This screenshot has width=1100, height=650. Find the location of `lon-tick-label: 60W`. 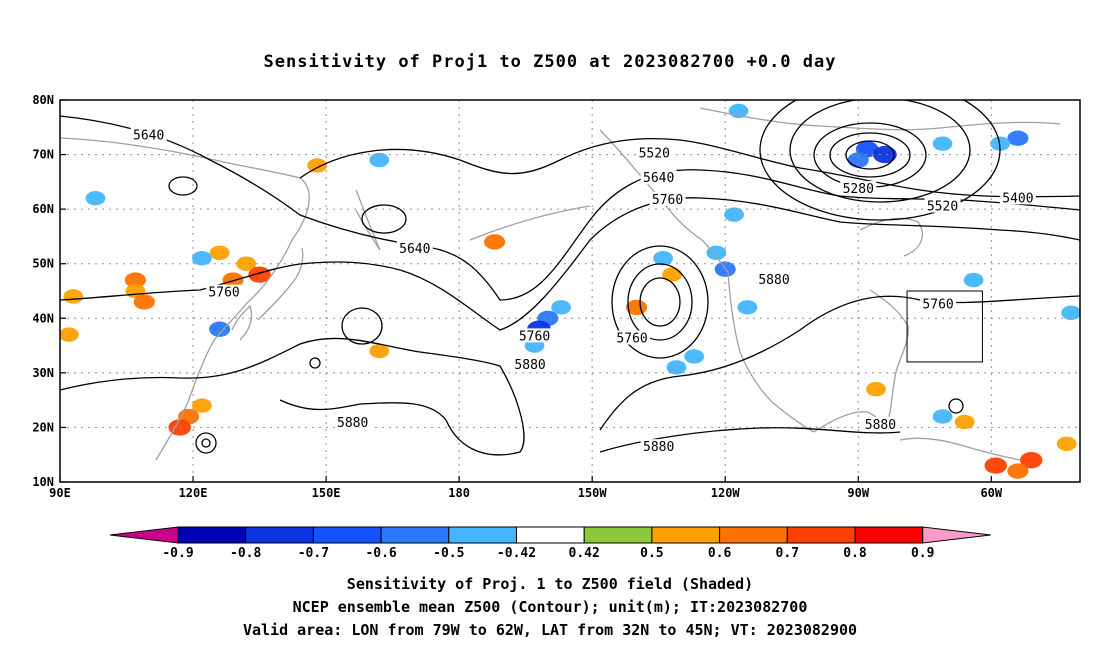

lon-tick-label: 60W is located at coordinates (991, 493).